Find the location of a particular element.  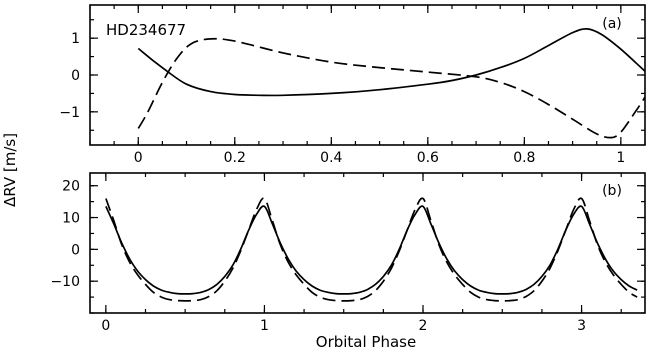

y-tick-label: 1 is located at coordinates (75, 39).